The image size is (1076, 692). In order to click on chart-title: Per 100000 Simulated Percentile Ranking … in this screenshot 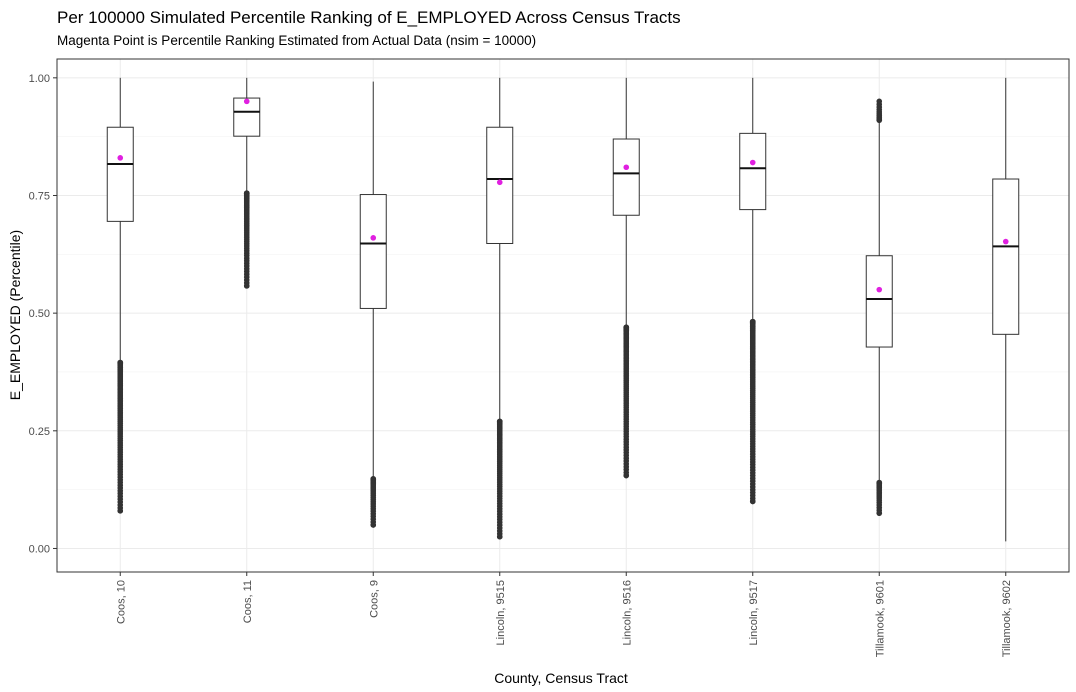, I will do `click(369, 17)`.